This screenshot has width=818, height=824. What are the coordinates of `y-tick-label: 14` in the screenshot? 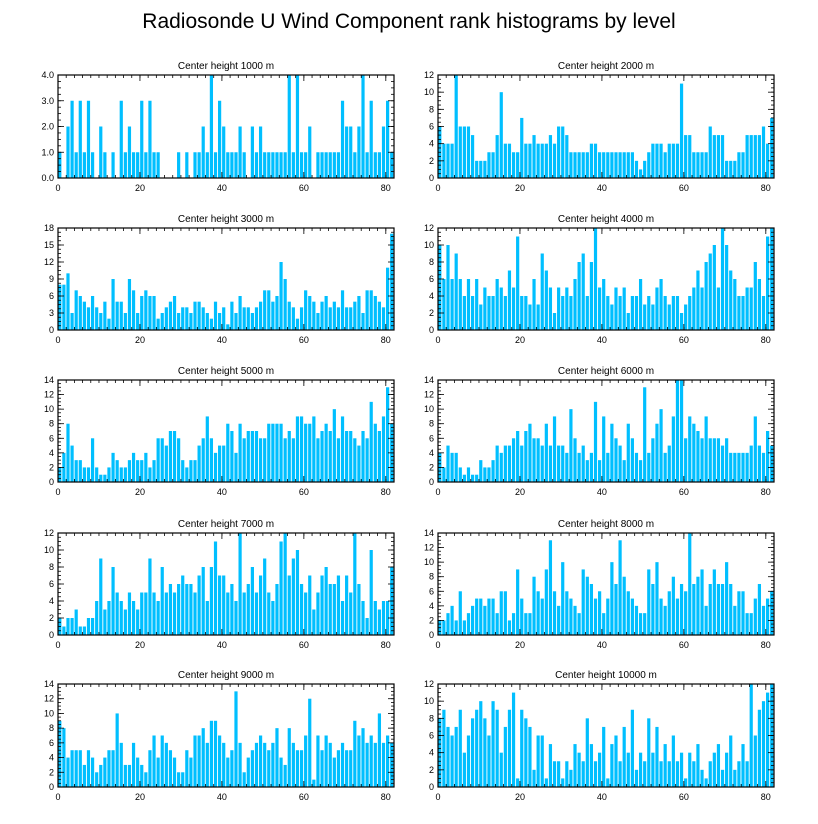 It's located at (49, 380).